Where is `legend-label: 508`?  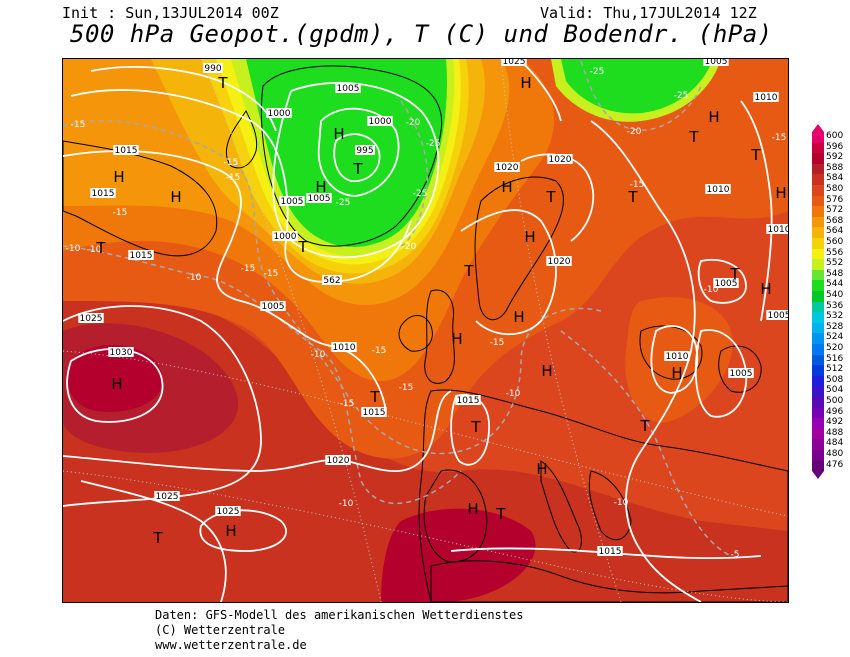 legend-label: 508 is located at coordinates (835, 379).